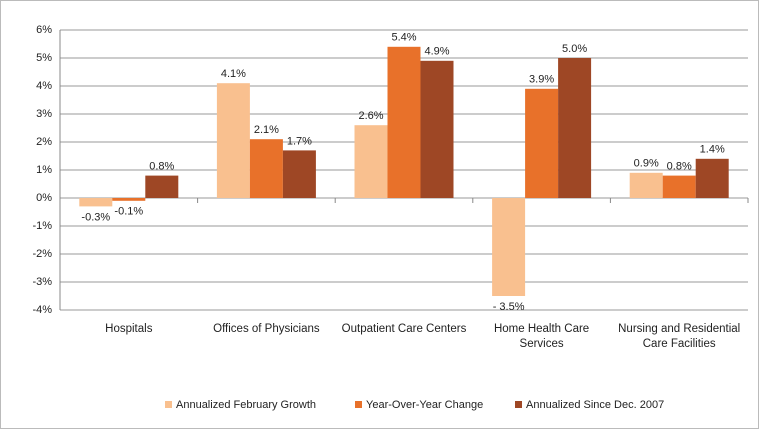  I want to click on value-label: -0.1%, so click(128, 212).